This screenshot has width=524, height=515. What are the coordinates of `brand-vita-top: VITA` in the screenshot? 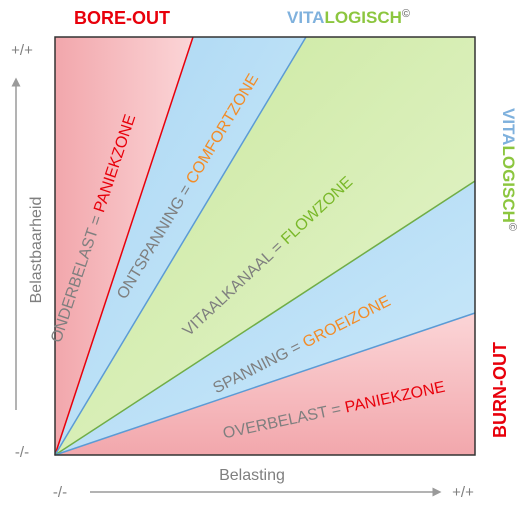 It's located at (305, 17).